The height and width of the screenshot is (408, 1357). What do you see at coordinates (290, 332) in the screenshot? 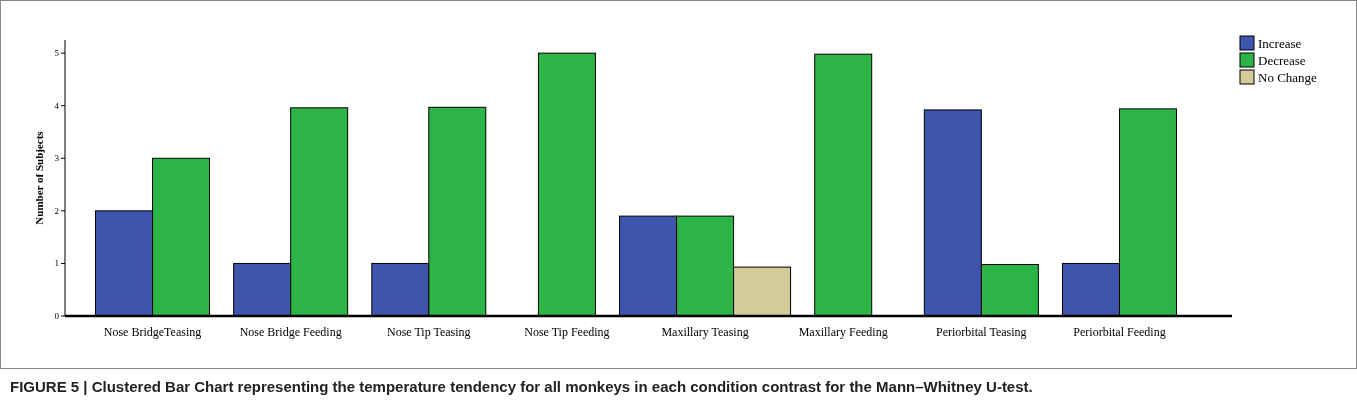
I see `x-tick-label: Nose Bridge Feeding` at bounding box center [290, 332].